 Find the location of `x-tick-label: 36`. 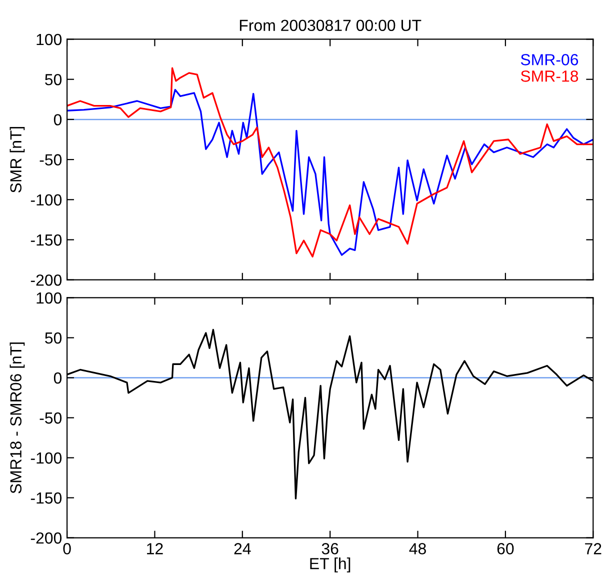

x-tick-label: 36 is located at coordinates (330, 548).